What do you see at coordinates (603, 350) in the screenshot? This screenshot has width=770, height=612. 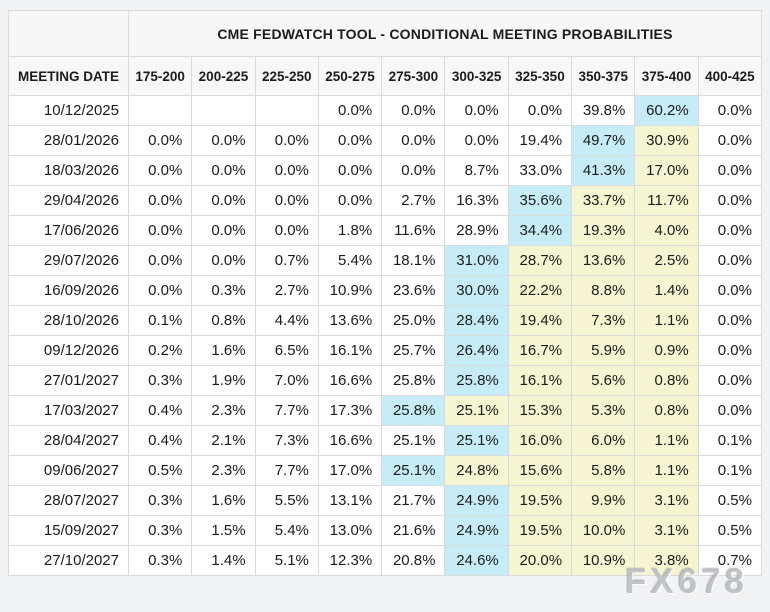 I see `probability-cell: 5.9%` at bounding box center [603, 350].